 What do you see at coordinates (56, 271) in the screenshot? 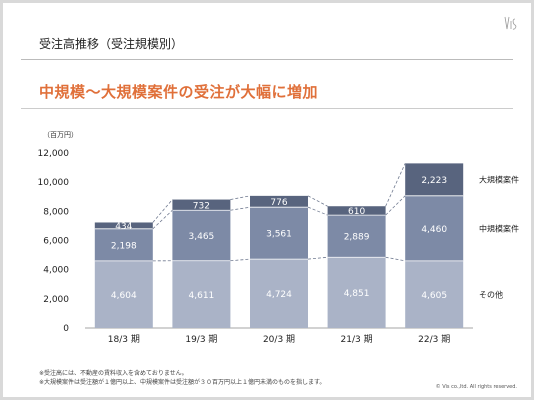
I see `y-tick-label: 4,000` at bounding box center [56, 271].